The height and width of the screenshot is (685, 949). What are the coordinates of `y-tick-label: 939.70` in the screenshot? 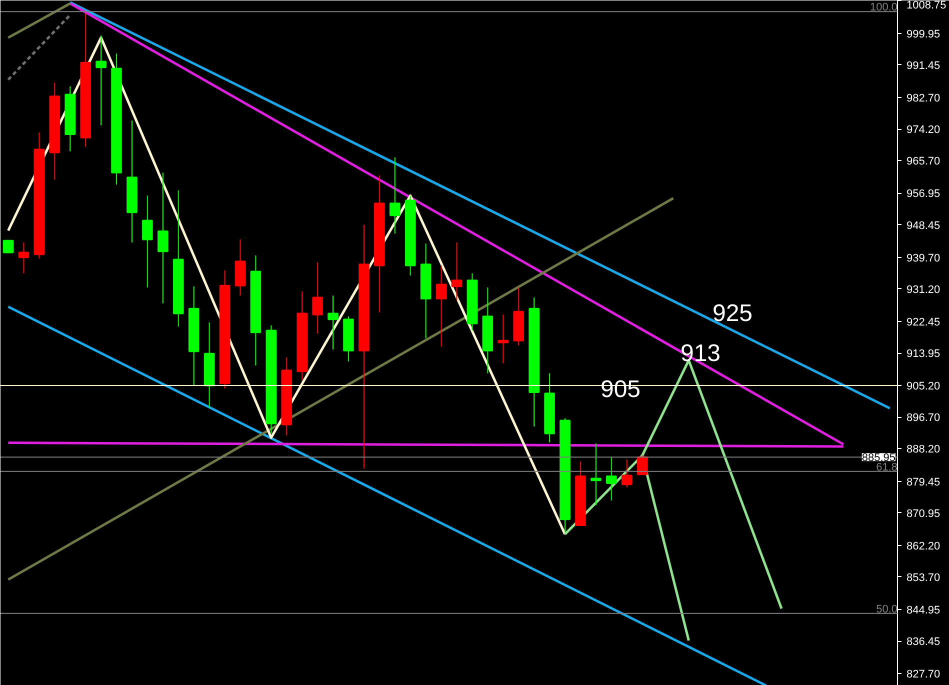 It's located at (923, 258).